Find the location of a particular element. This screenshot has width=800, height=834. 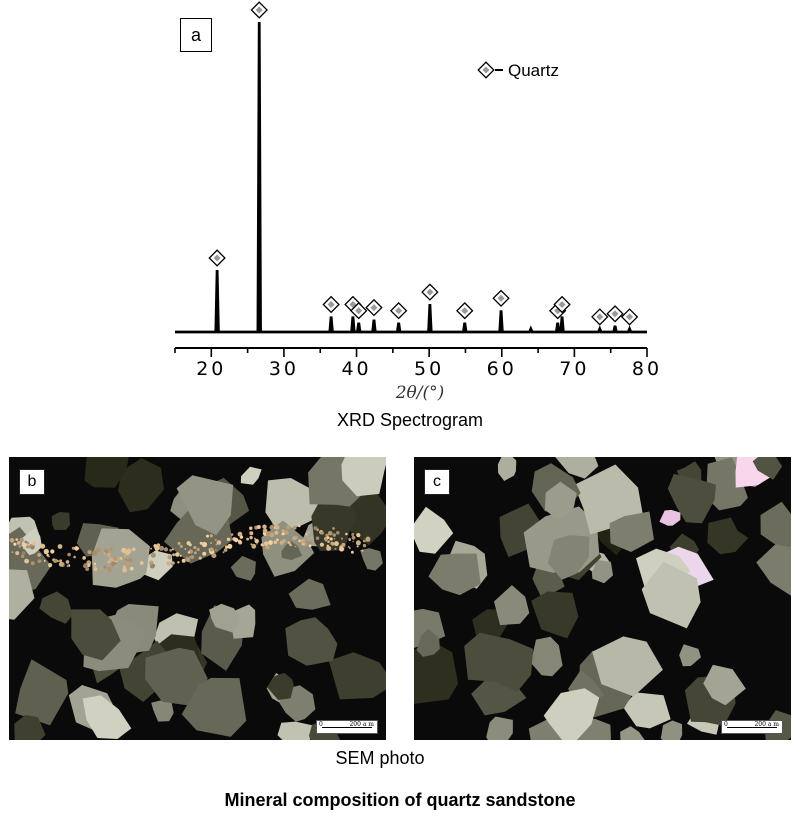

quartz-peak-marker-5-core is located at coordinates (374, 308).